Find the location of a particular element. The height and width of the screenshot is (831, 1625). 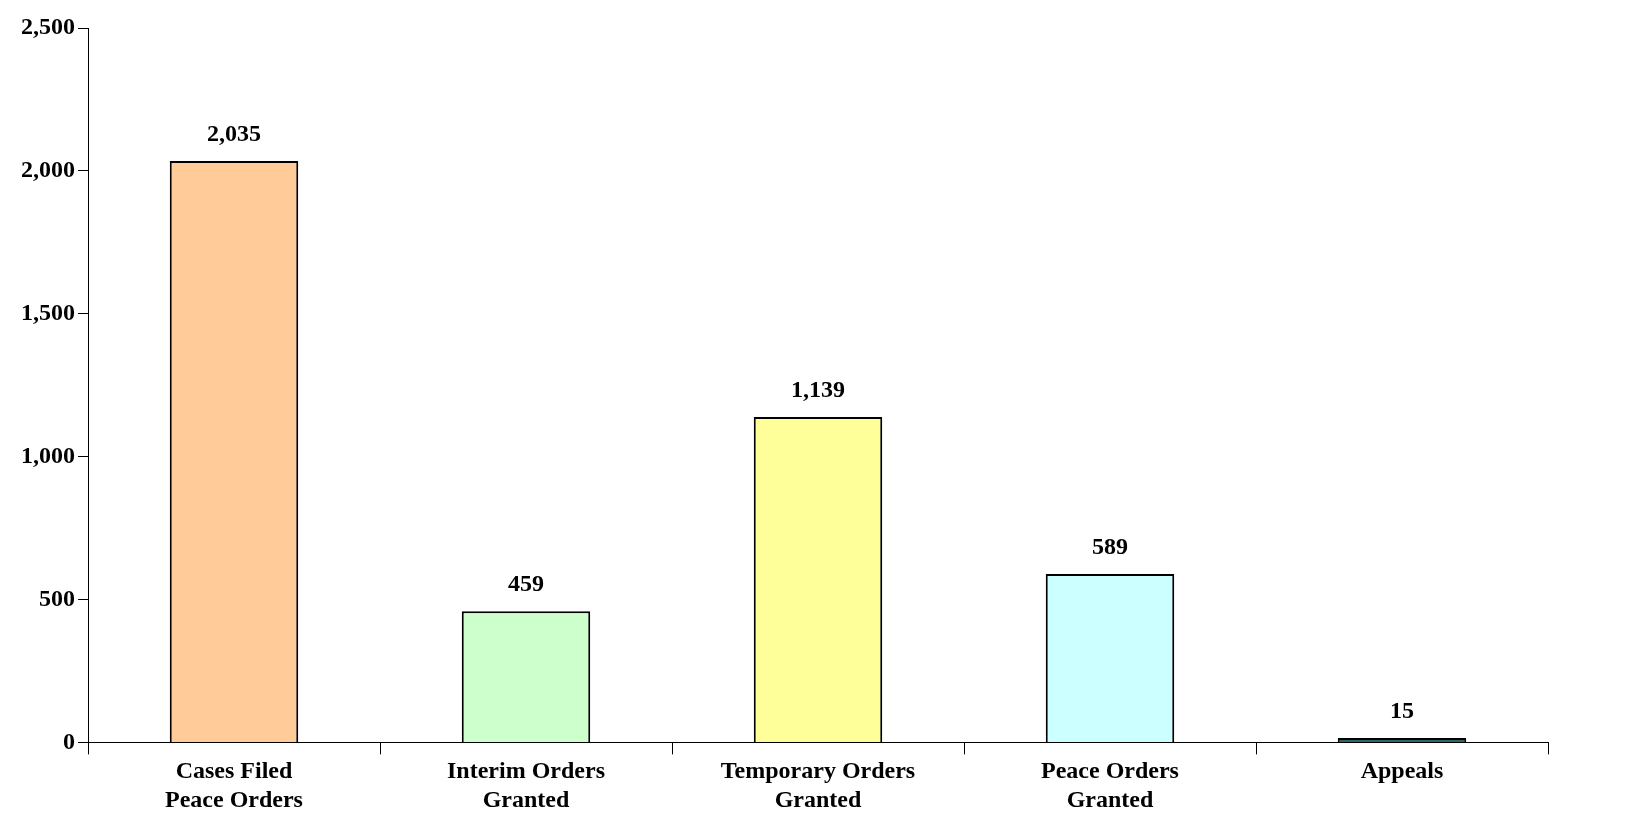

y-tick-label: 1,000 is located at coordinates (48, 454).